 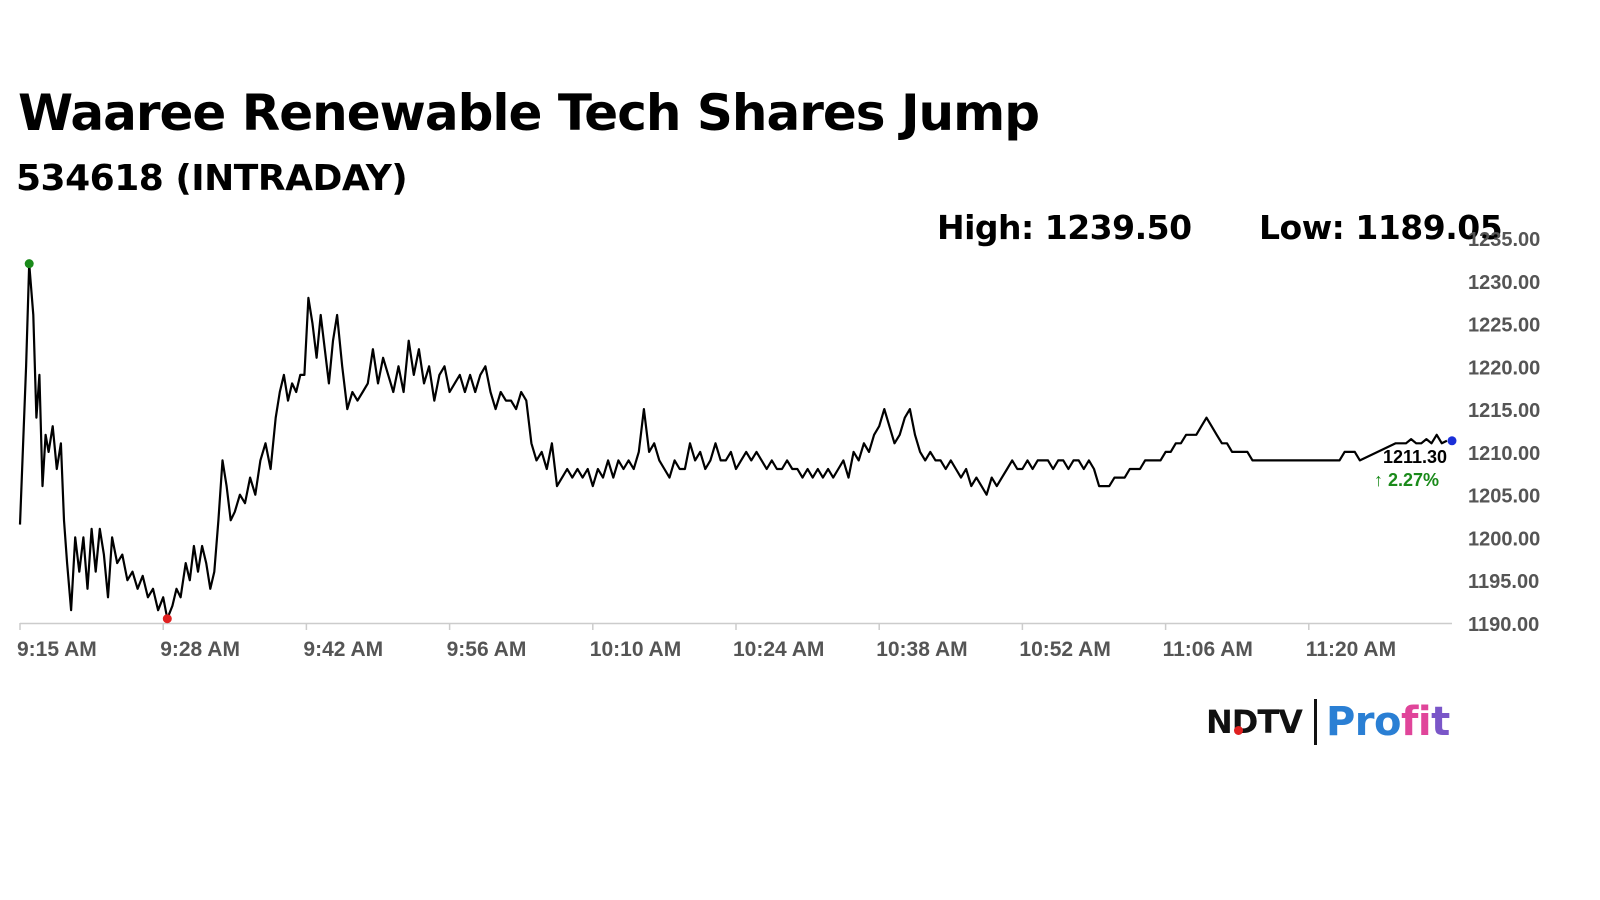 What do you see at coordinates (212, 178) in the screenshot?
I see `subheadline: 534618 (INTRADAY)` at bounding box center [212, 178].